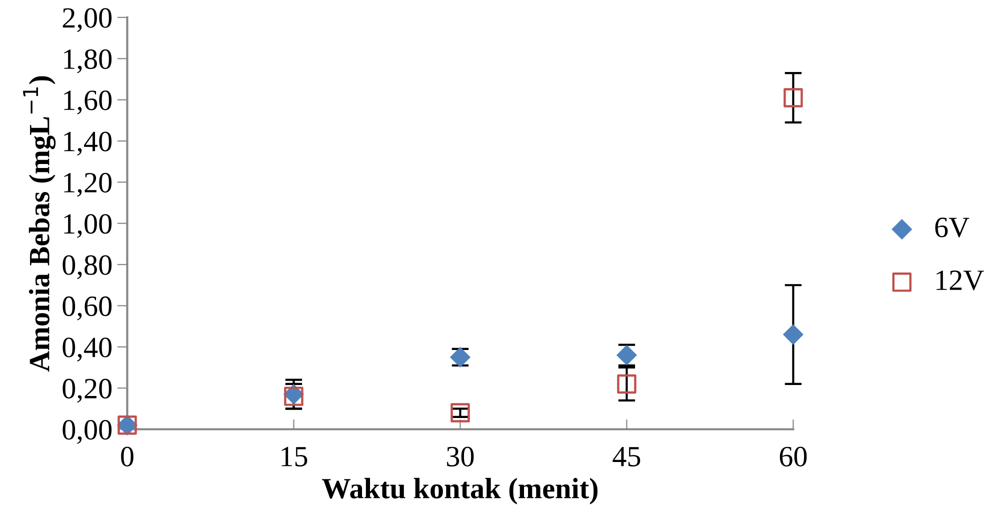 This screenshot has width=994, height=528. What do you see at coordinates (39, 224) in the screenshot?
I see `y-axis-title: Amonia Bebas (mgL$^{−1}$)` at bounding box center [39, 224].